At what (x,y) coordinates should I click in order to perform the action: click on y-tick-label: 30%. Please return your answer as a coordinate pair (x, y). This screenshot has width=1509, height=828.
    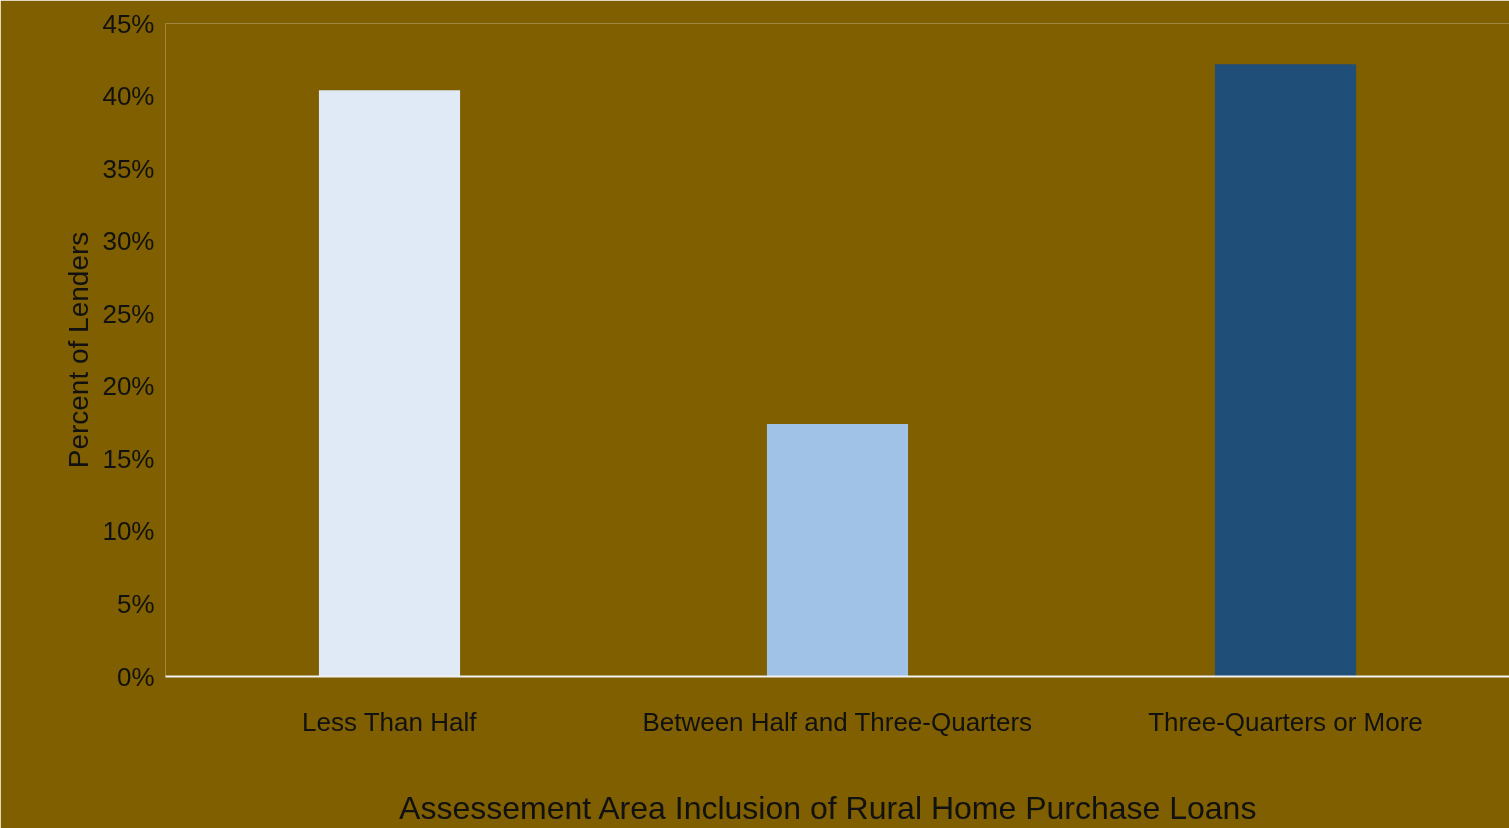
    Looking at the image, I should click on (128, 241).